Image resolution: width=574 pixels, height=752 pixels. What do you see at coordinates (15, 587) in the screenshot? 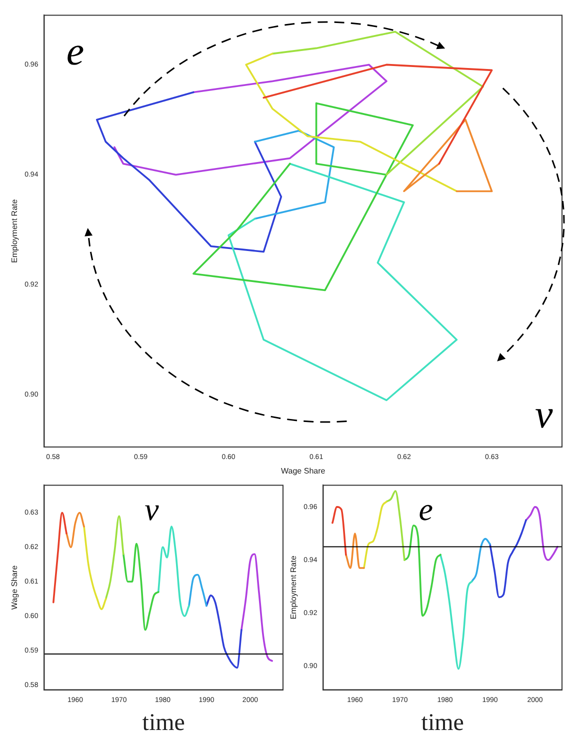
I see `y-axis-title: Wage Share` at bounding box center [15, 587].